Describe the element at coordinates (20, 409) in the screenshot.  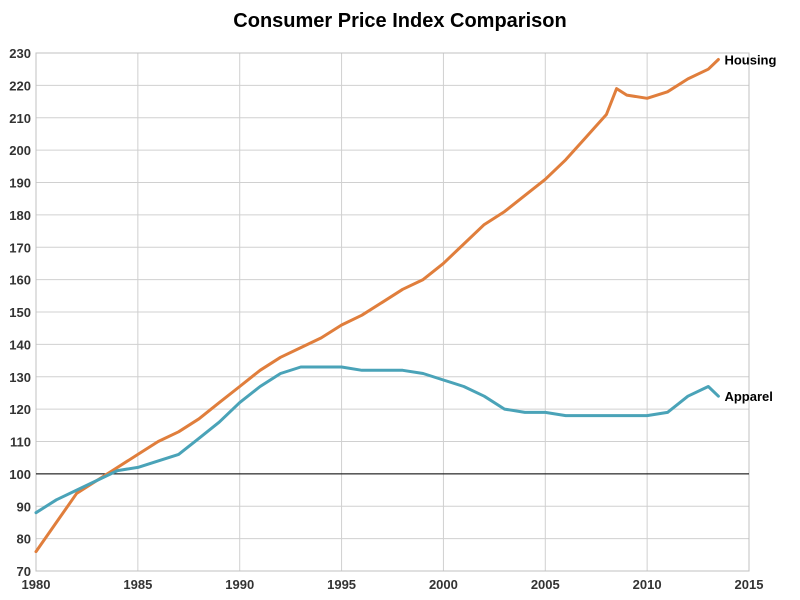
I see `y-tick-label: 120` at that location.